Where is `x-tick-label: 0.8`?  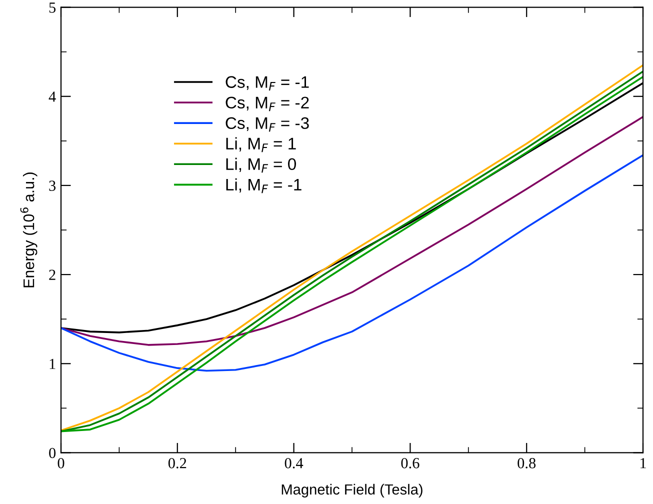
x-tick-label: 0.8 is located at coordinates (527, 463).